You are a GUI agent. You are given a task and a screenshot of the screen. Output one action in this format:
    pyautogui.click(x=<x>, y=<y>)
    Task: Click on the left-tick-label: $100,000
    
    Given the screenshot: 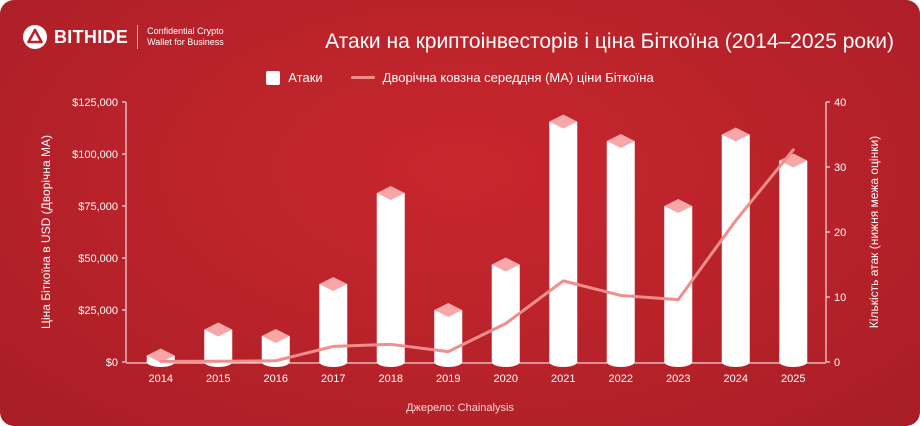 What is the action you would take?
    pyautogui.click(x=95, y=155)
    